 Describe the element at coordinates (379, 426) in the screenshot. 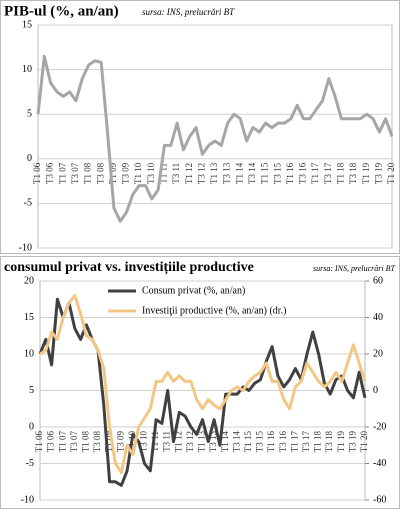

I see `y2-tick-label: -20` at that location.